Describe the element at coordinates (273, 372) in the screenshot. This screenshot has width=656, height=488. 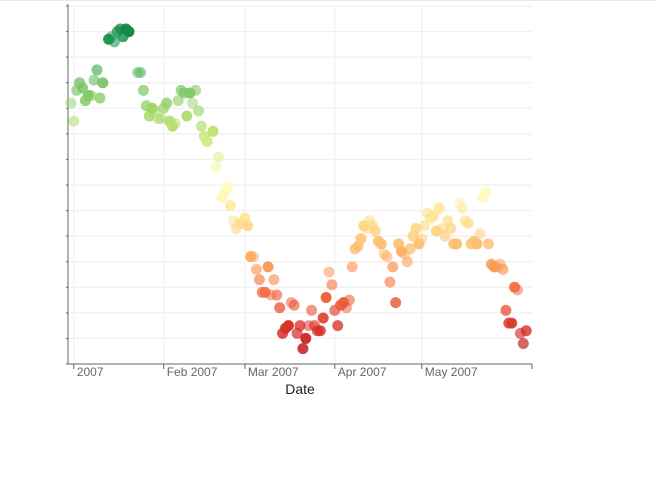
I see `x-tick-label: Mar 2007` at that location.